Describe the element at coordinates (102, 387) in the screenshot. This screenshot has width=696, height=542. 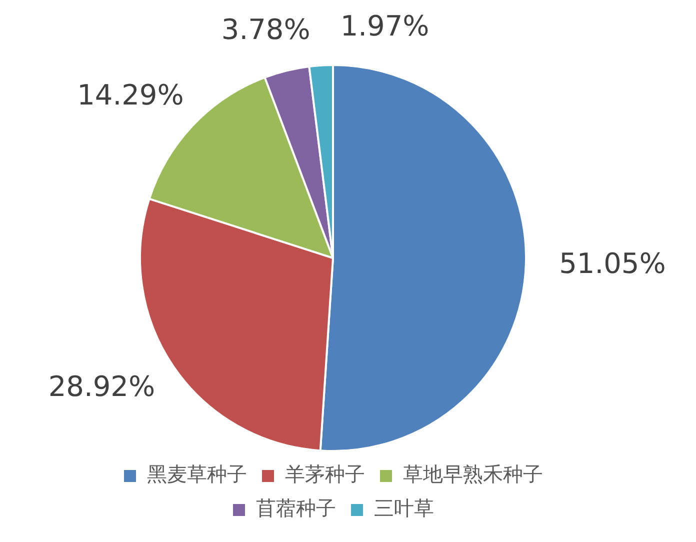
I see `data-label: 28.92%` at that location.